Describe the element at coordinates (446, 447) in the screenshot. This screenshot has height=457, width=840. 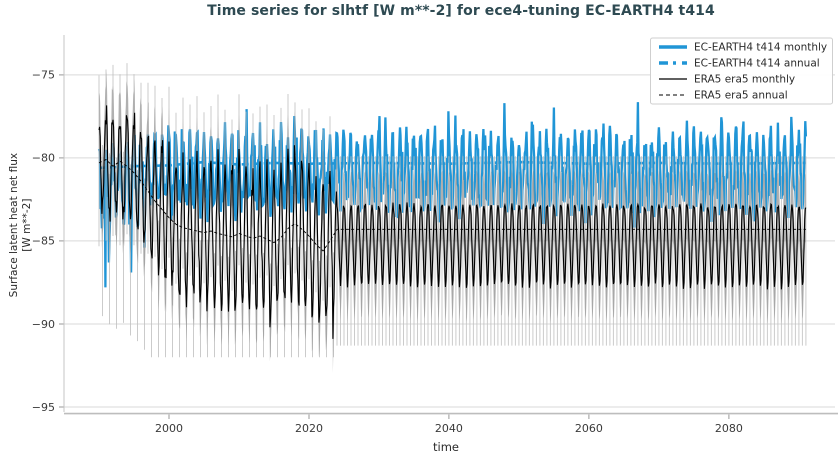
I see `x-axis-label: time` at that location.